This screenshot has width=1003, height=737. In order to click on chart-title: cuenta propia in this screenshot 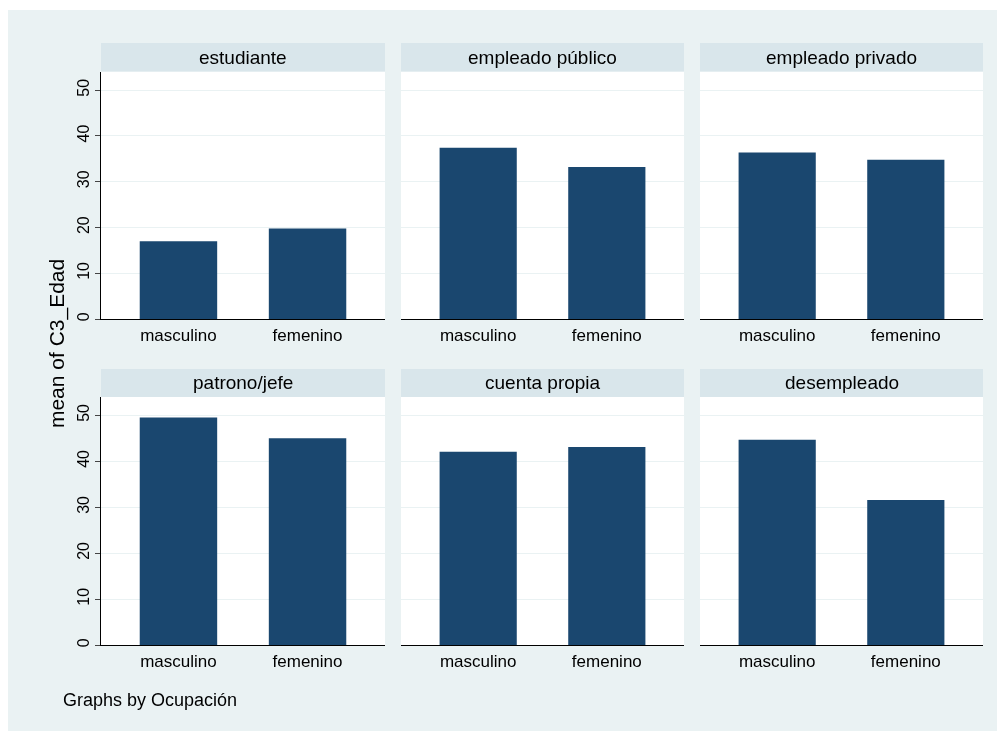, I will do `click(543, 382)`.